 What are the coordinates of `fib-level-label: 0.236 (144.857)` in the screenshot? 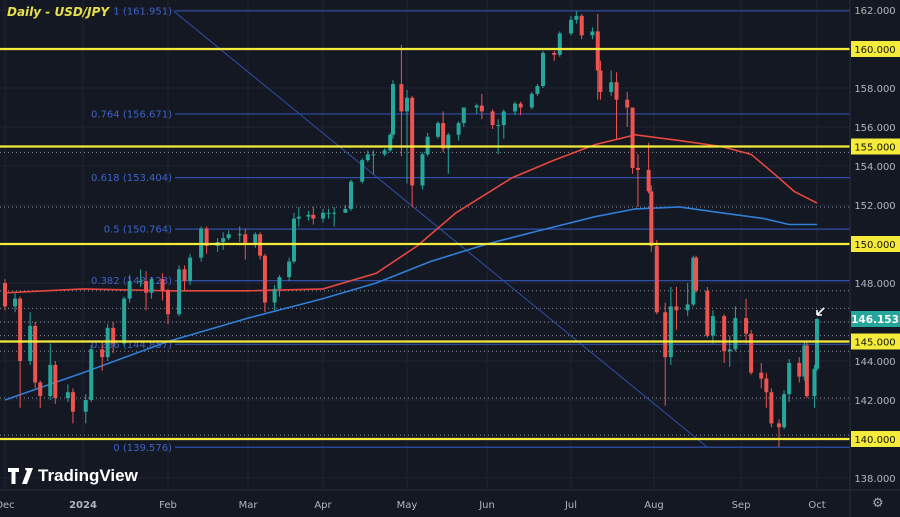 It's located at (131, 345).